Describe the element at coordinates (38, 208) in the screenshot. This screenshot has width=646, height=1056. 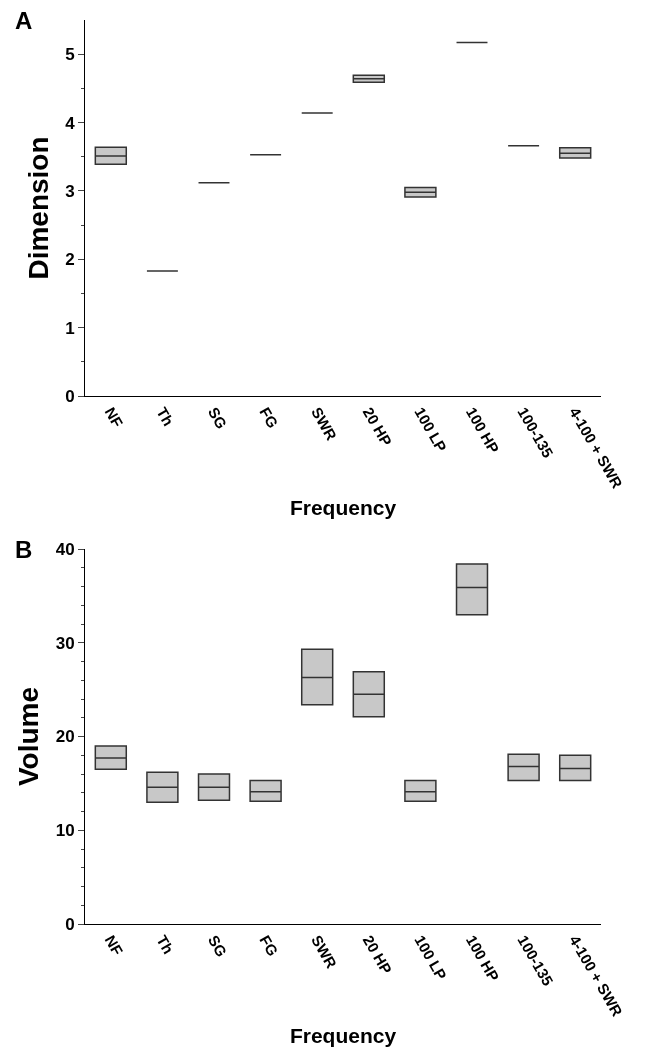
I see `y-axis-title: Dimension` at that location.